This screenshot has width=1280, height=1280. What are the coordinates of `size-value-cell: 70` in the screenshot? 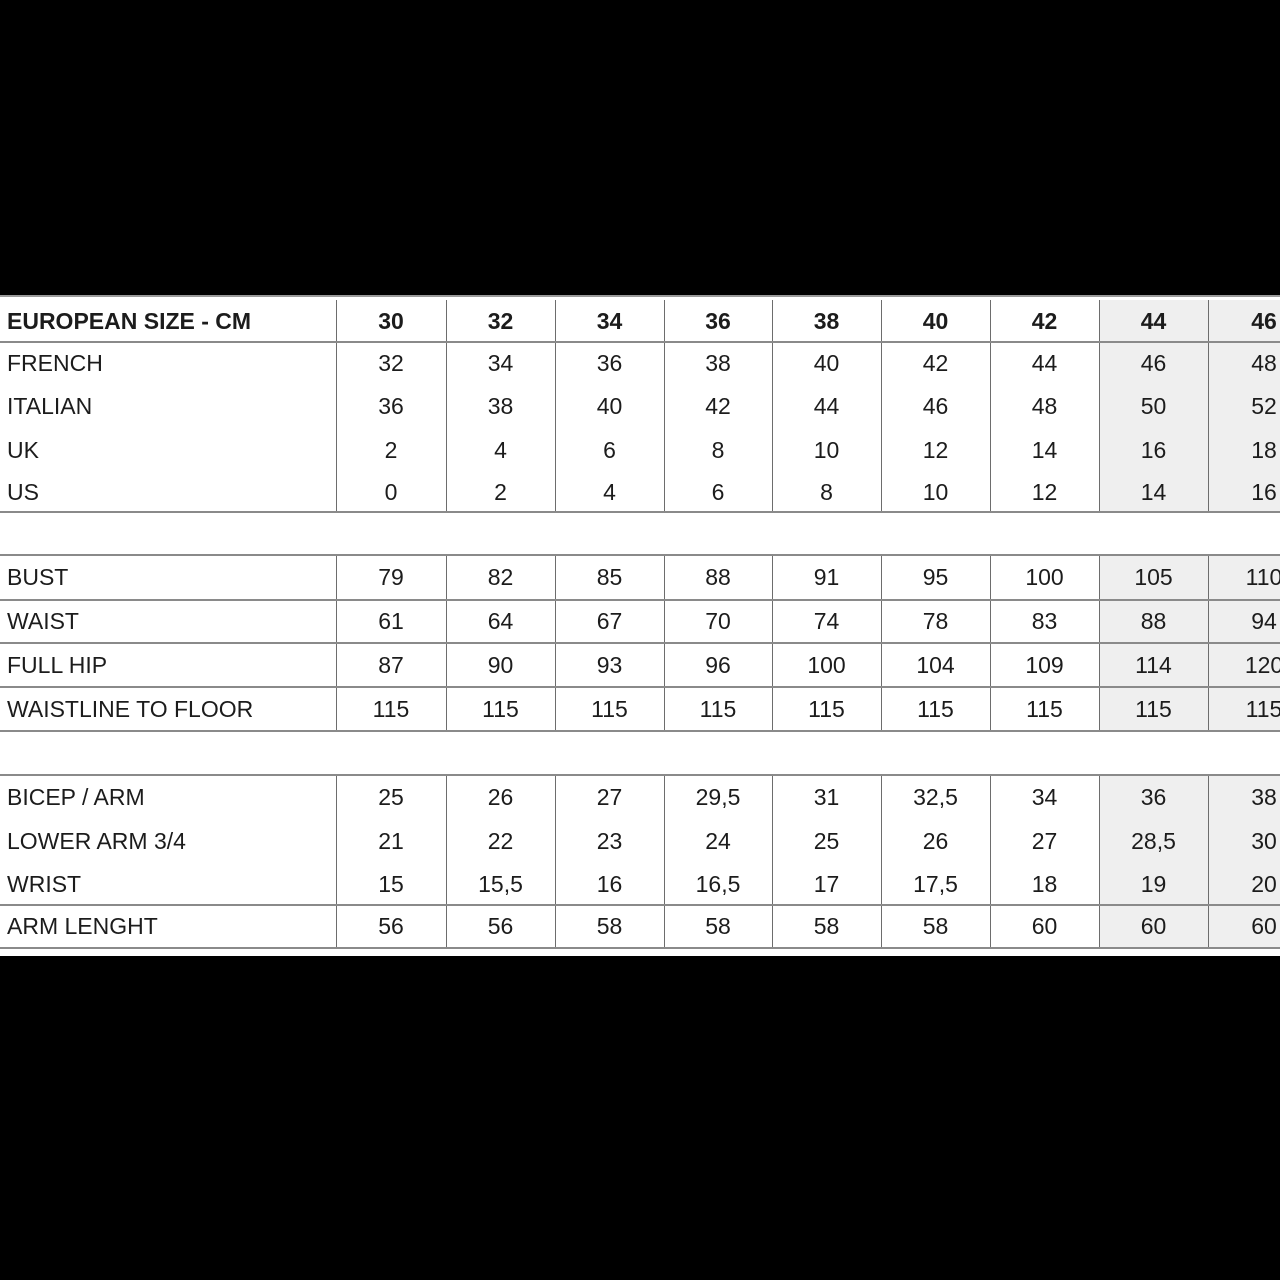 It's located at (718, 621).